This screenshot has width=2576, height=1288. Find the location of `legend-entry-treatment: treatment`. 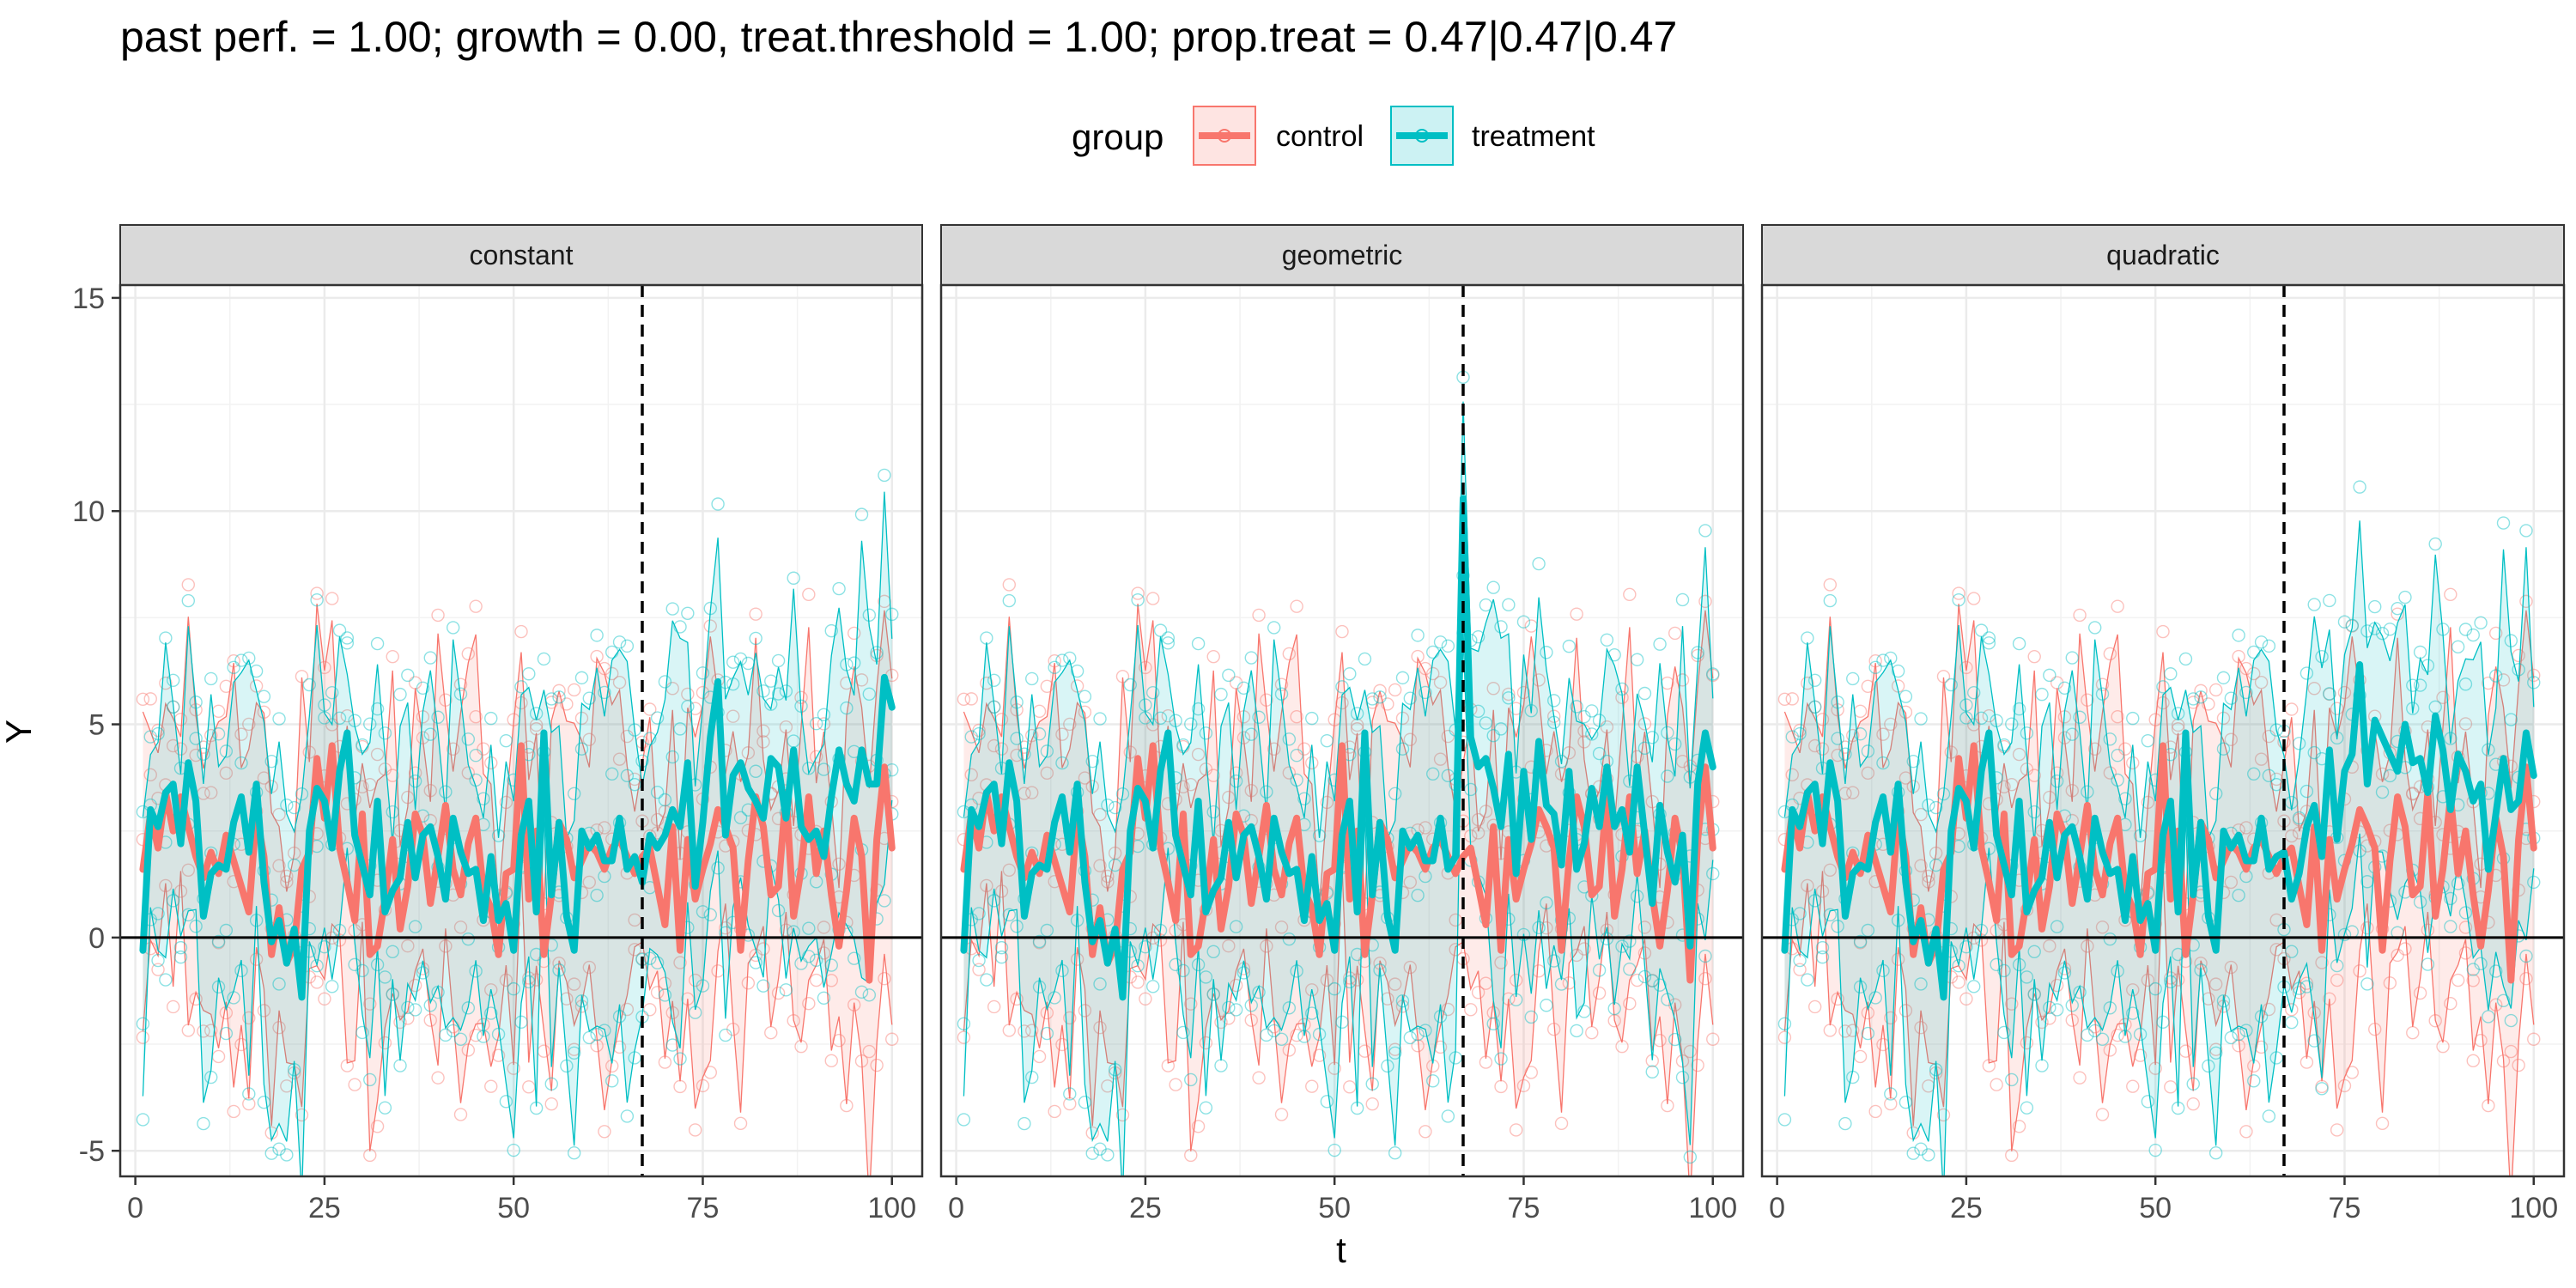

legend-entry-treatment: treatment is located at coordinates (1492, 136).